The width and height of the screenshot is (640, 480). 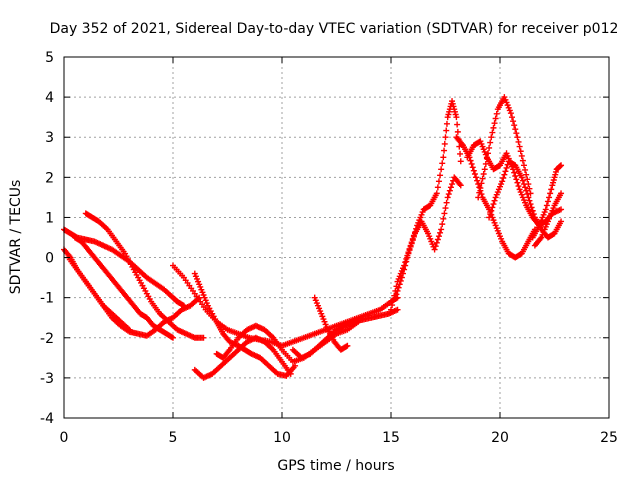 What do you see at coordinates (49, 259) in the screenshot?
I see `y-tick-label: 0` at bounding box center [49, 259].